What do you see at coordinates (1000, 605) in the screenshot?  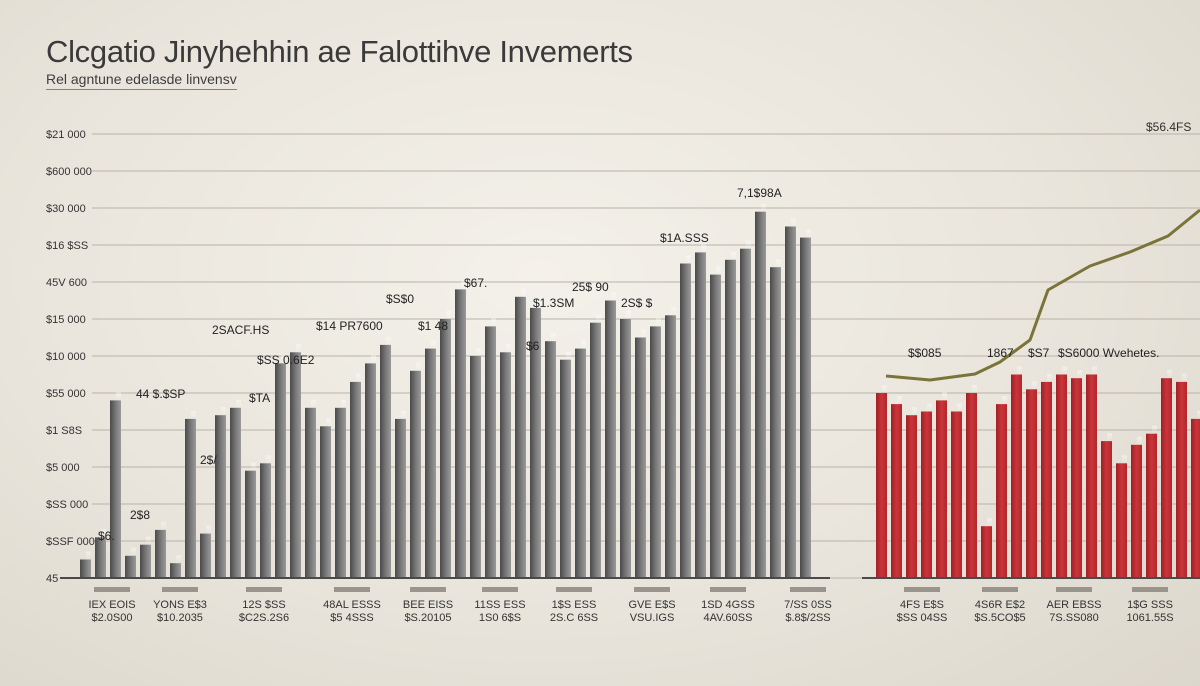 I see `x-tick-label: 4S6R E$2` at bounding box center [1000, 605].